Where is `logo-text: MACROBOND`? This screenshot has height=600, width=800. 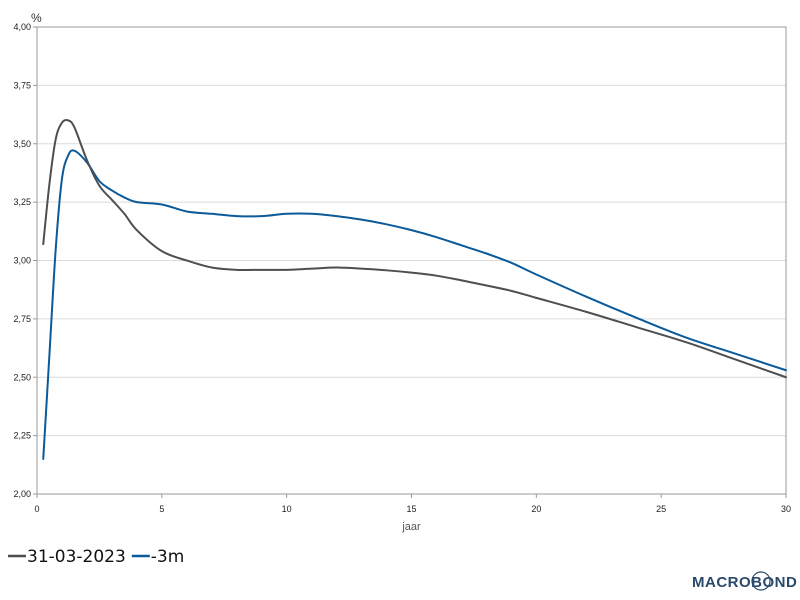
logo-text: MACROBOND is located at coordinates (744, 582).